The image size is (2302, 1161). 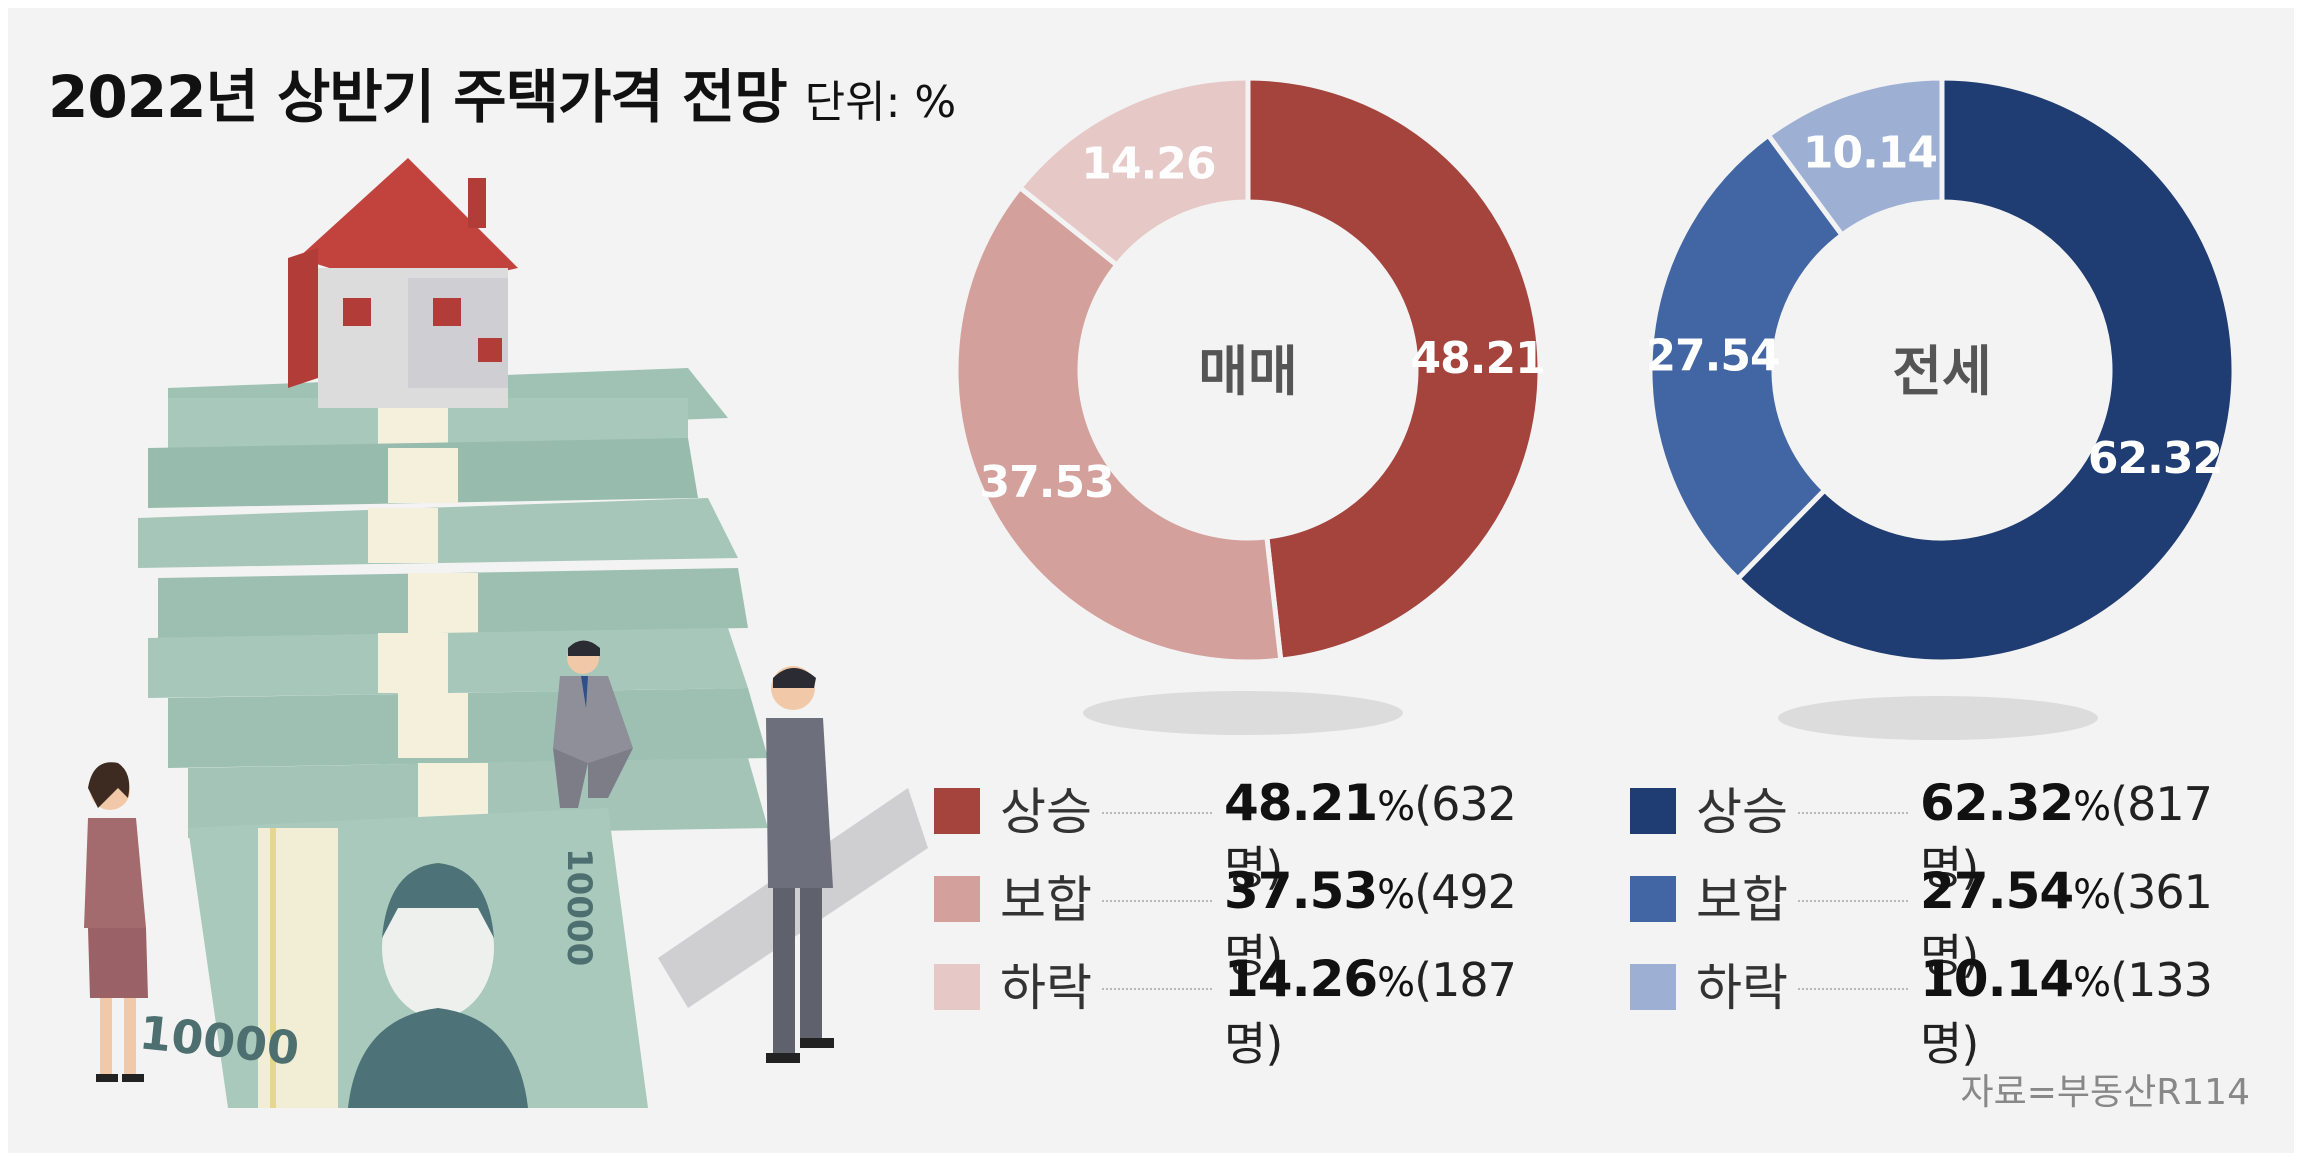 I want to click on legend-value-block: 62.32%(817명), so click(x=2095, y=836).